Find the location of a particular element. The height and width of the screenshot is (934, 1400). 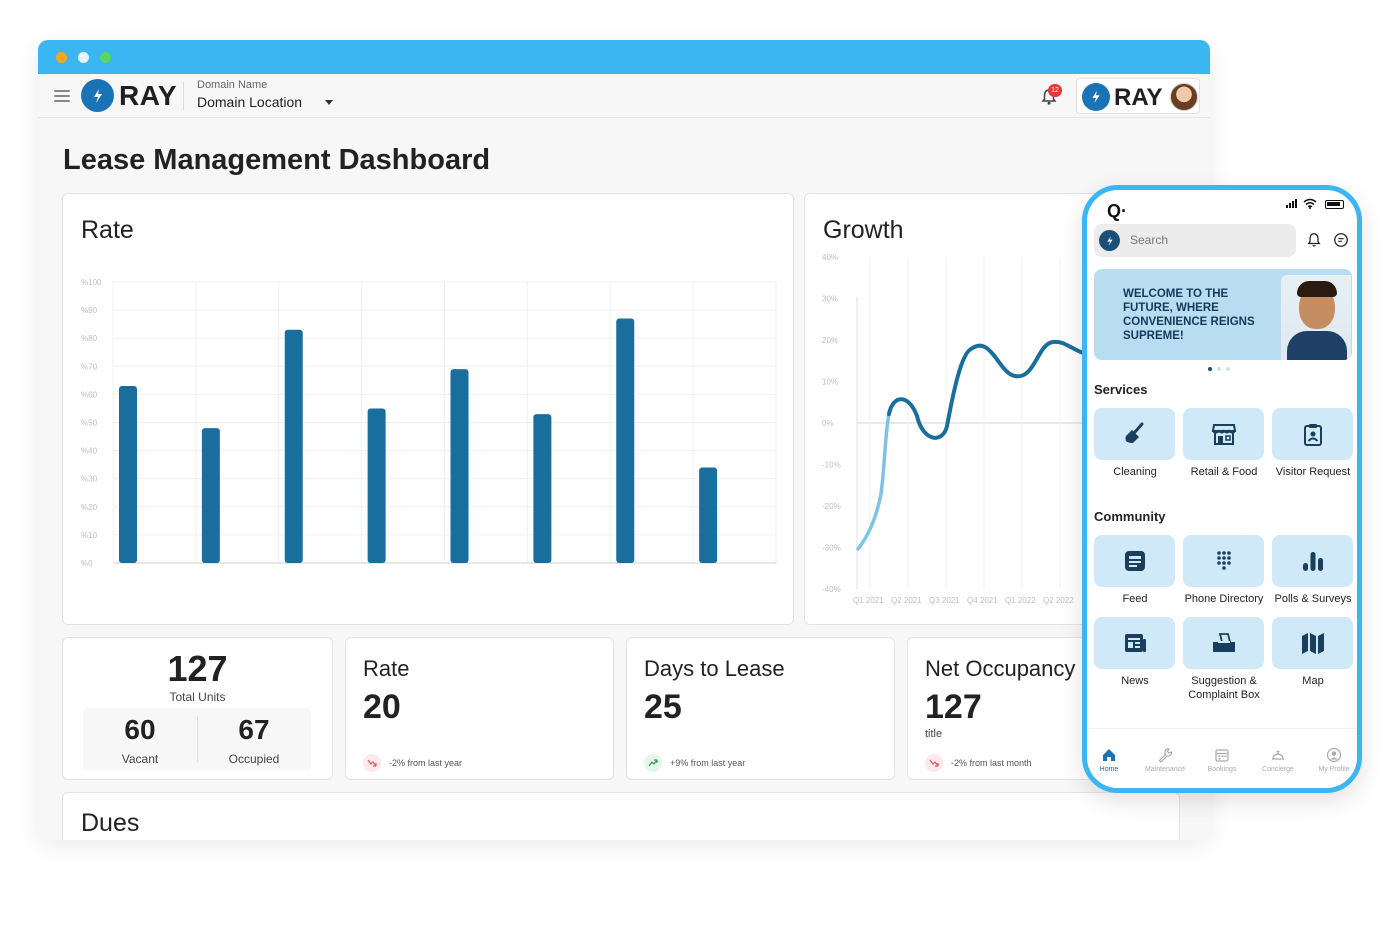

rate-stat-value: 20 is located at coordinates (382, 707).